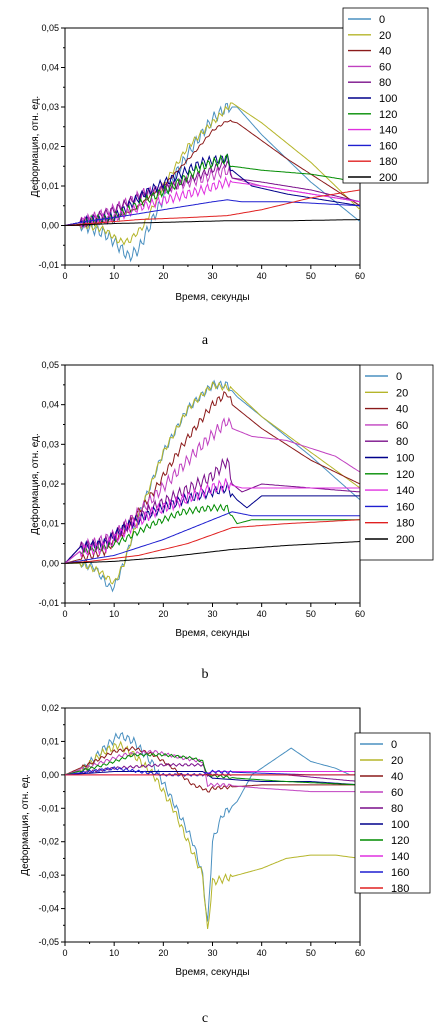  Describe the element at coordinates (50, 365) in the screenshot. I see `y-tick-label: 0,05` at that location.